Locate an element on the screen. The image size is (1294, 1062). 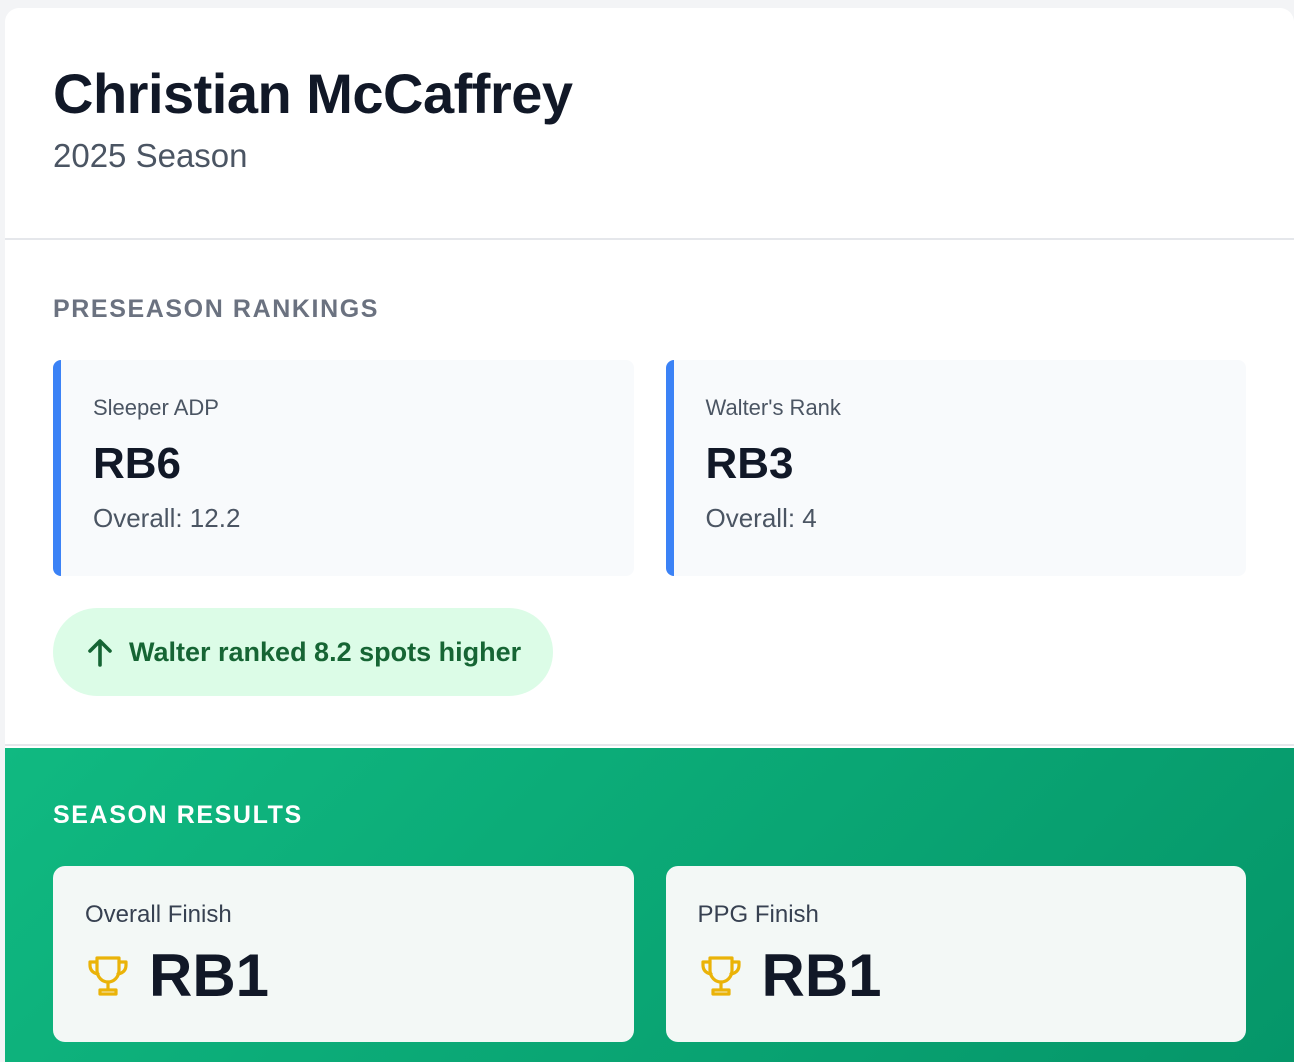
rank-card-overall: Overall: 12.2 is located at coordinates (167, 518).